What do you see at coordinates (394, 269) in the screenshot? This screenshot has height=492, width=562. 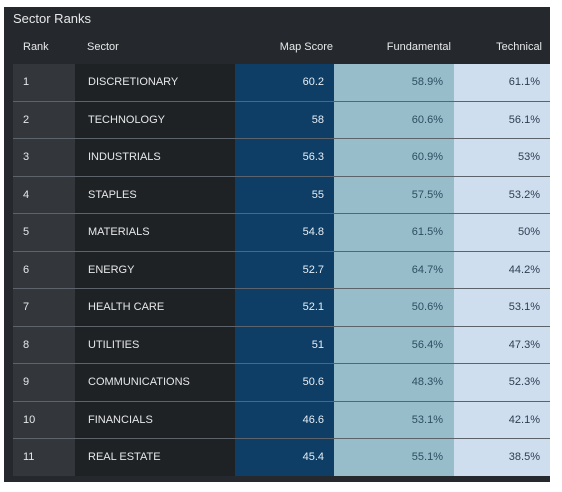 I see `fundamental-cell: 64.7%` at bounding box center [394, 269].